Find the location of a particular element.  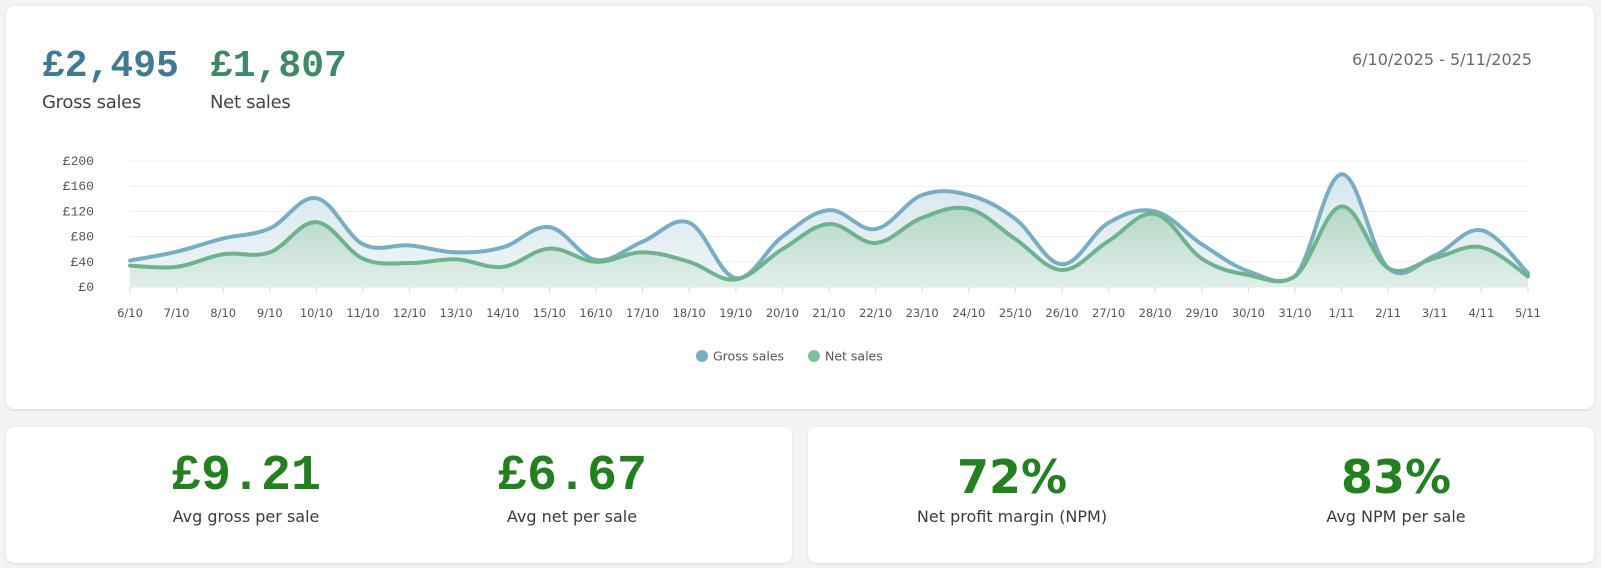

chart-legend: Gross sales Net sales is located at coordinates (789, 356).